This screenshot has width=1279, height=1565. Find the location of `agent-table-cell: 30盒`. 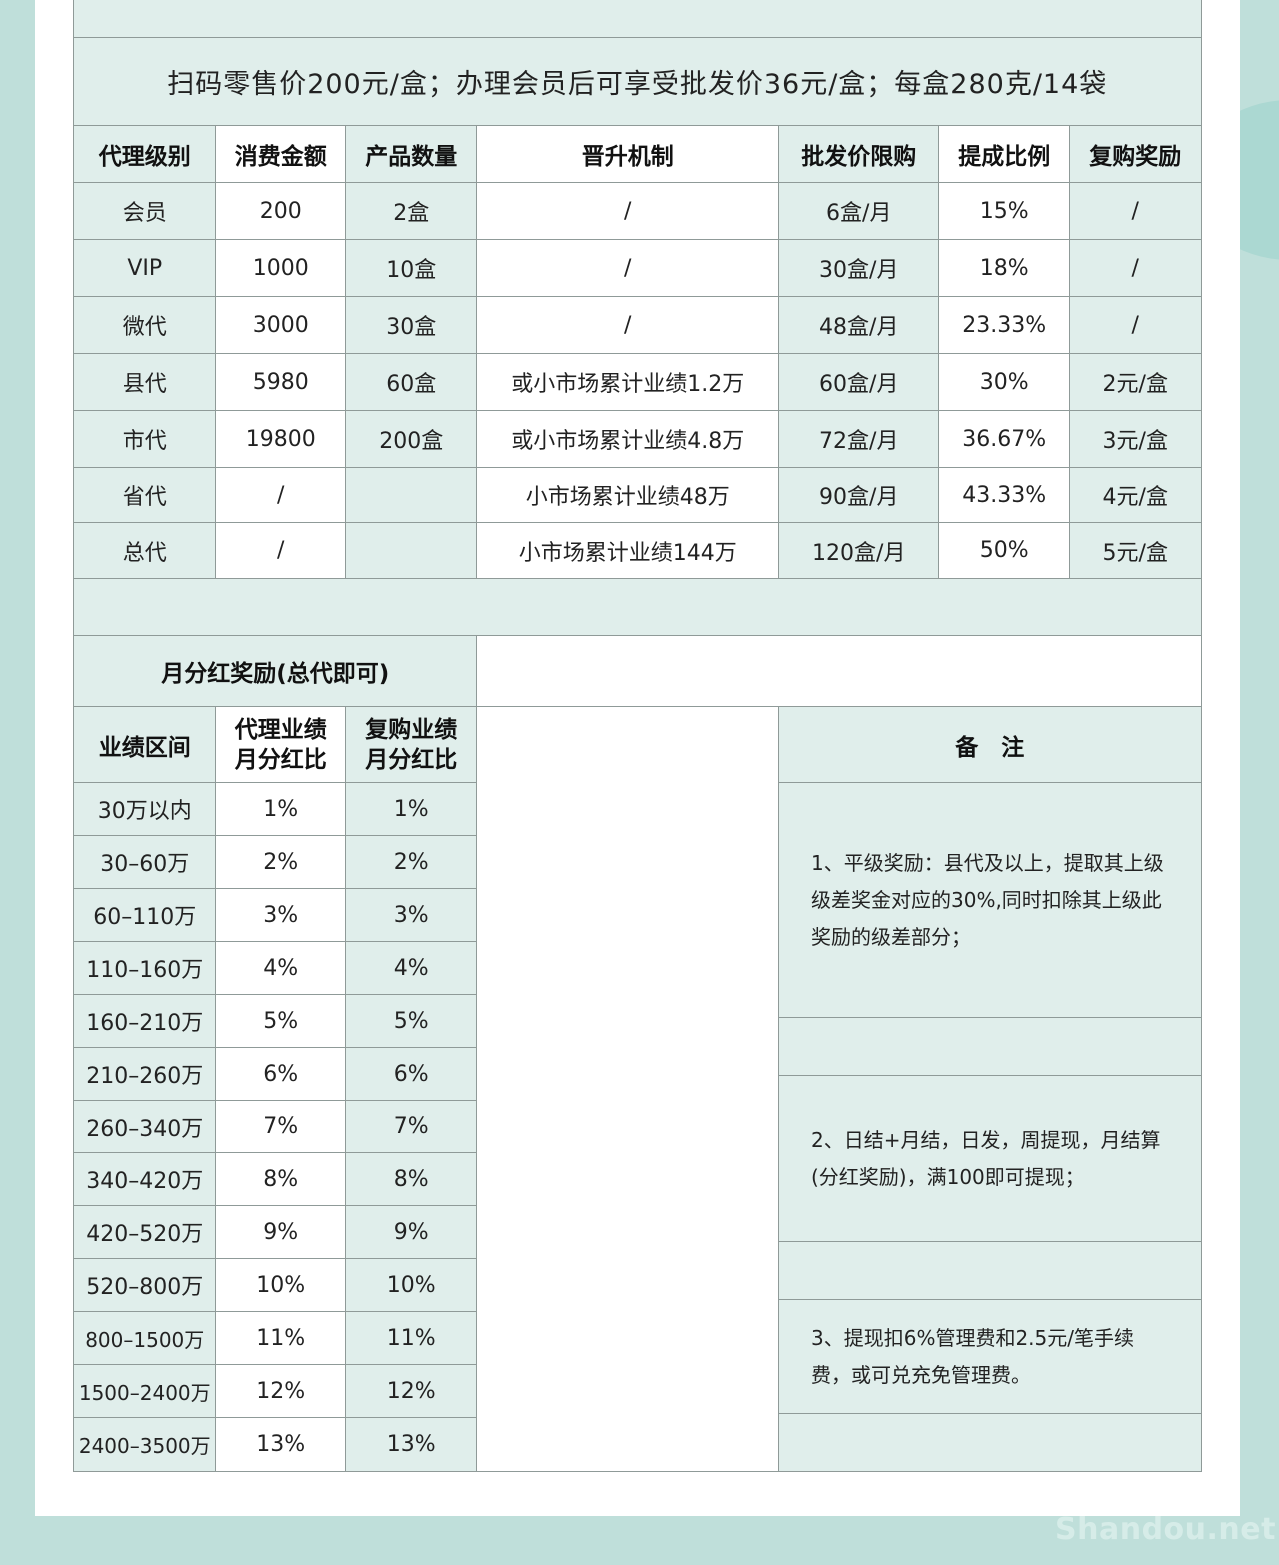

agent-table-cell: 30盒 is located at coordinates (411, 325).